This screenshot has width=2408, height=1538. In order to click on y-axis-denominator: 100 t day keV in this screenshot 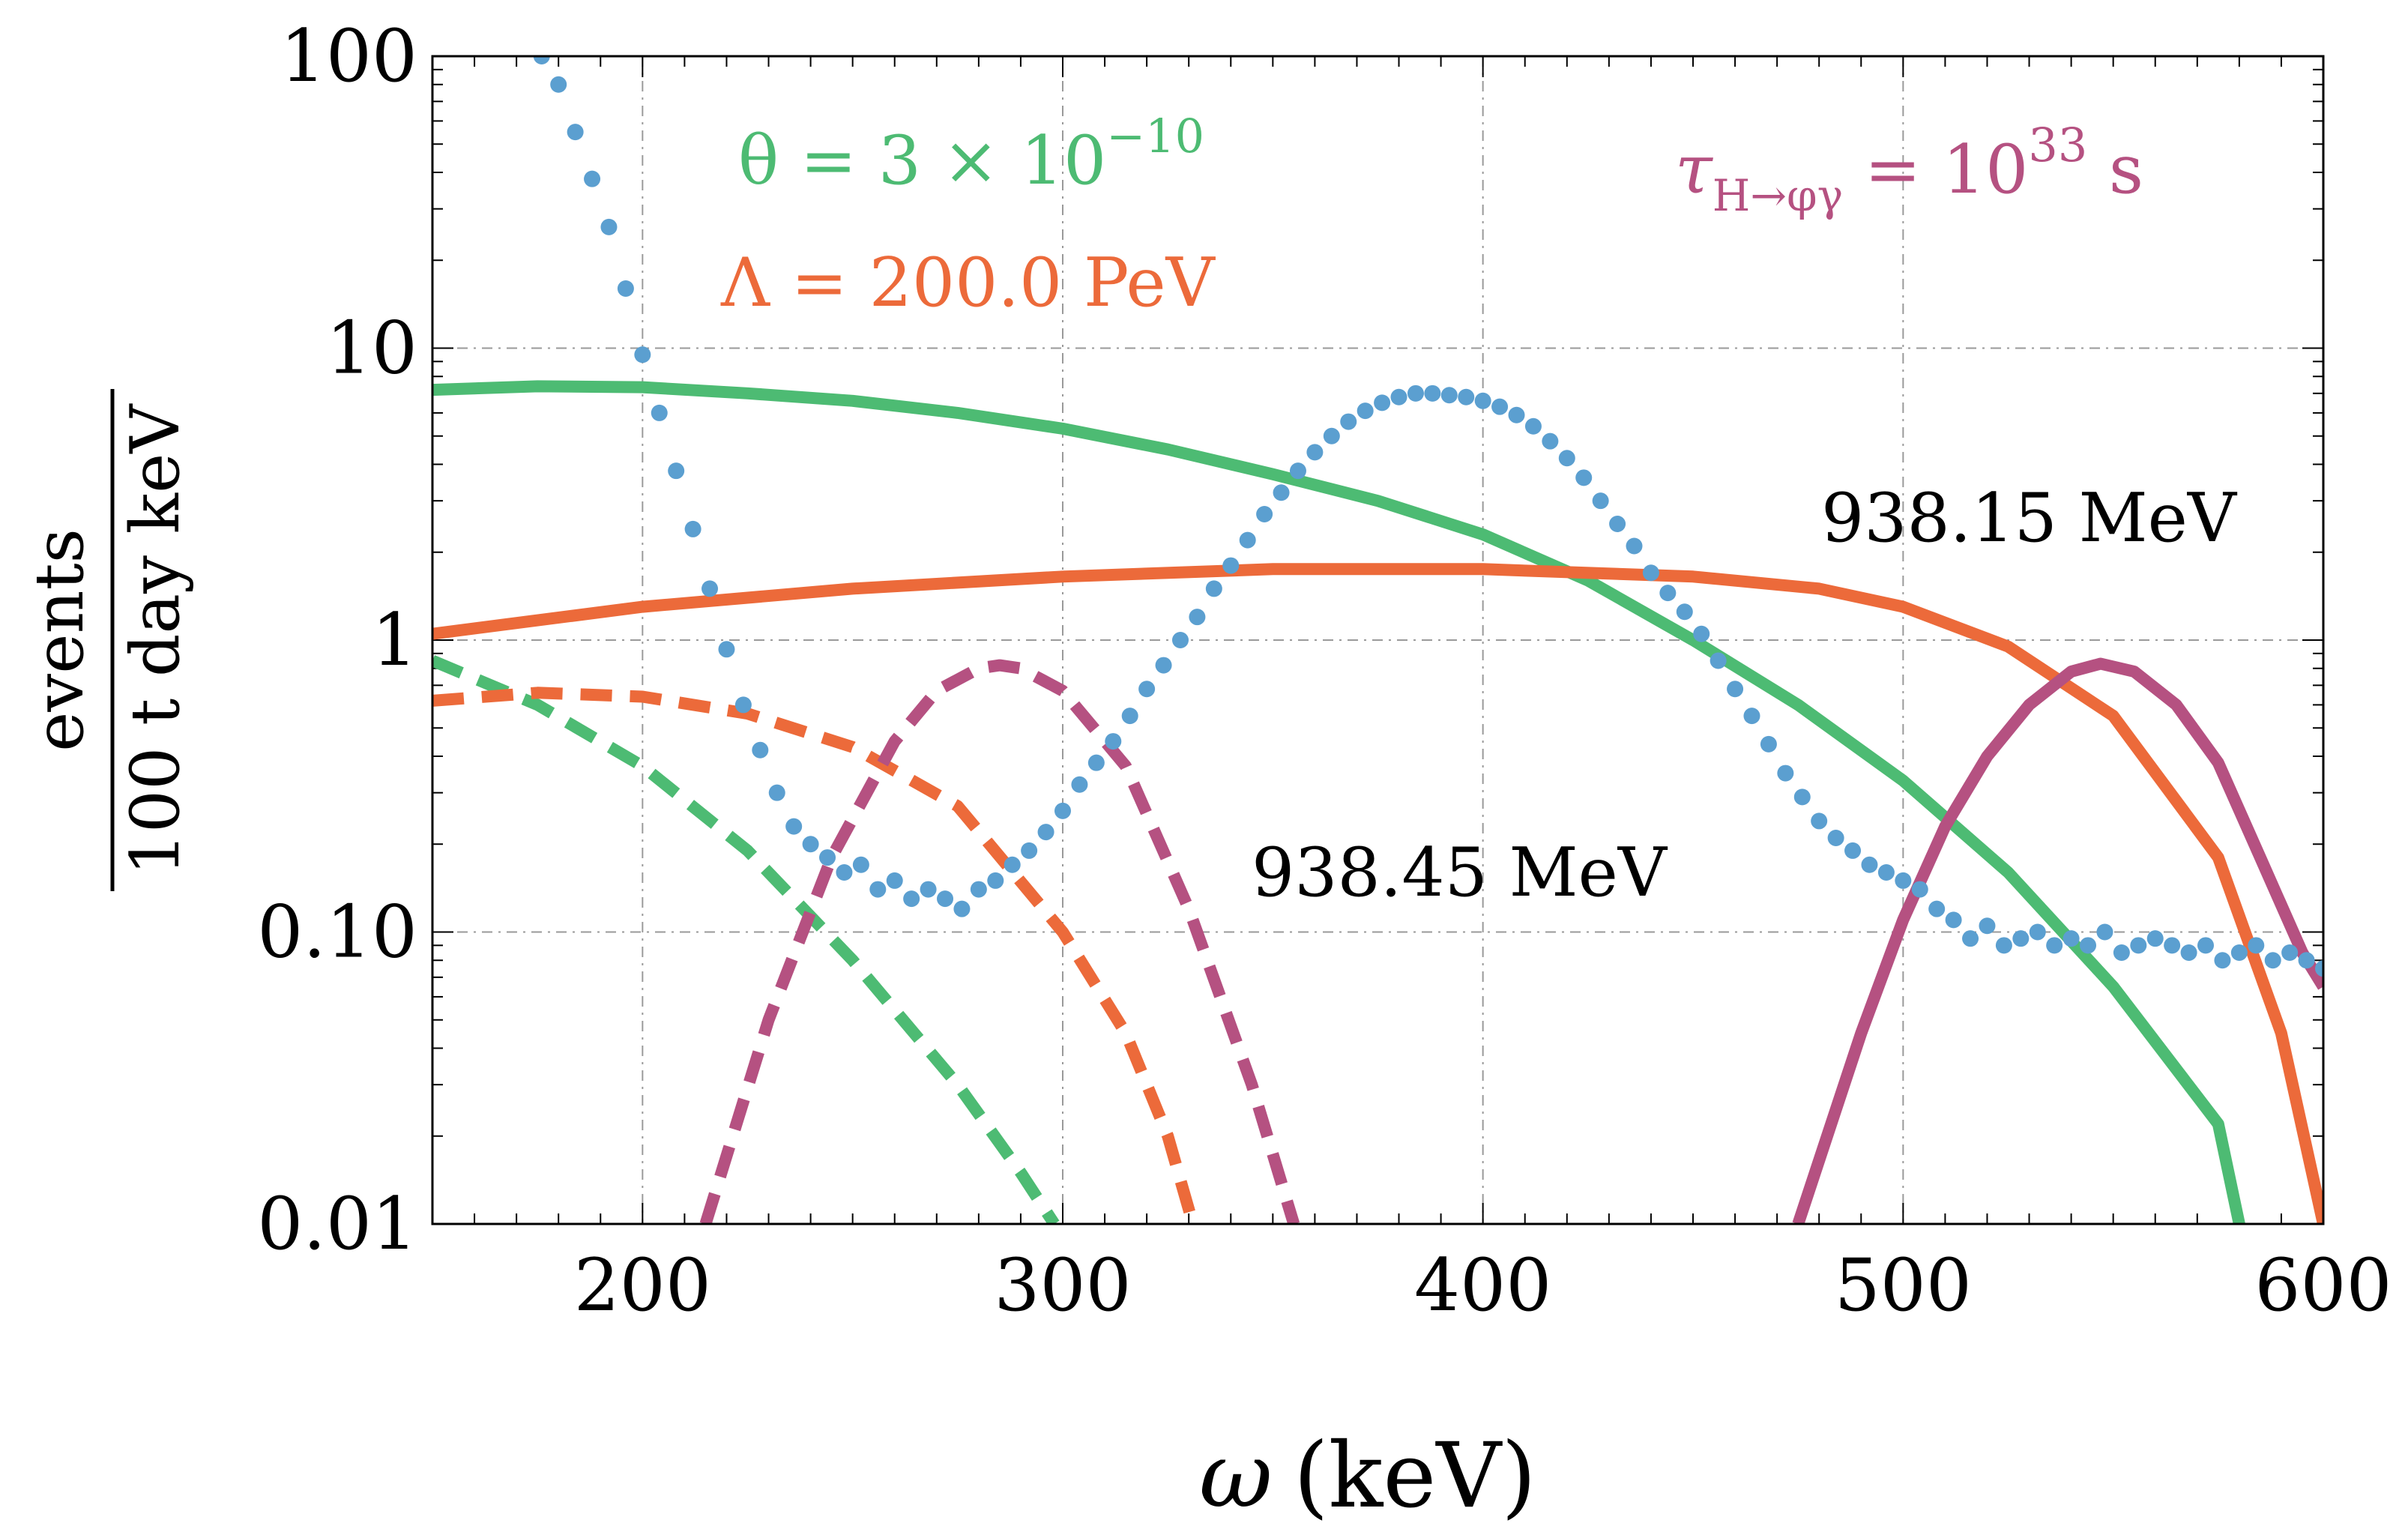, I will do `click(155, 639)`.